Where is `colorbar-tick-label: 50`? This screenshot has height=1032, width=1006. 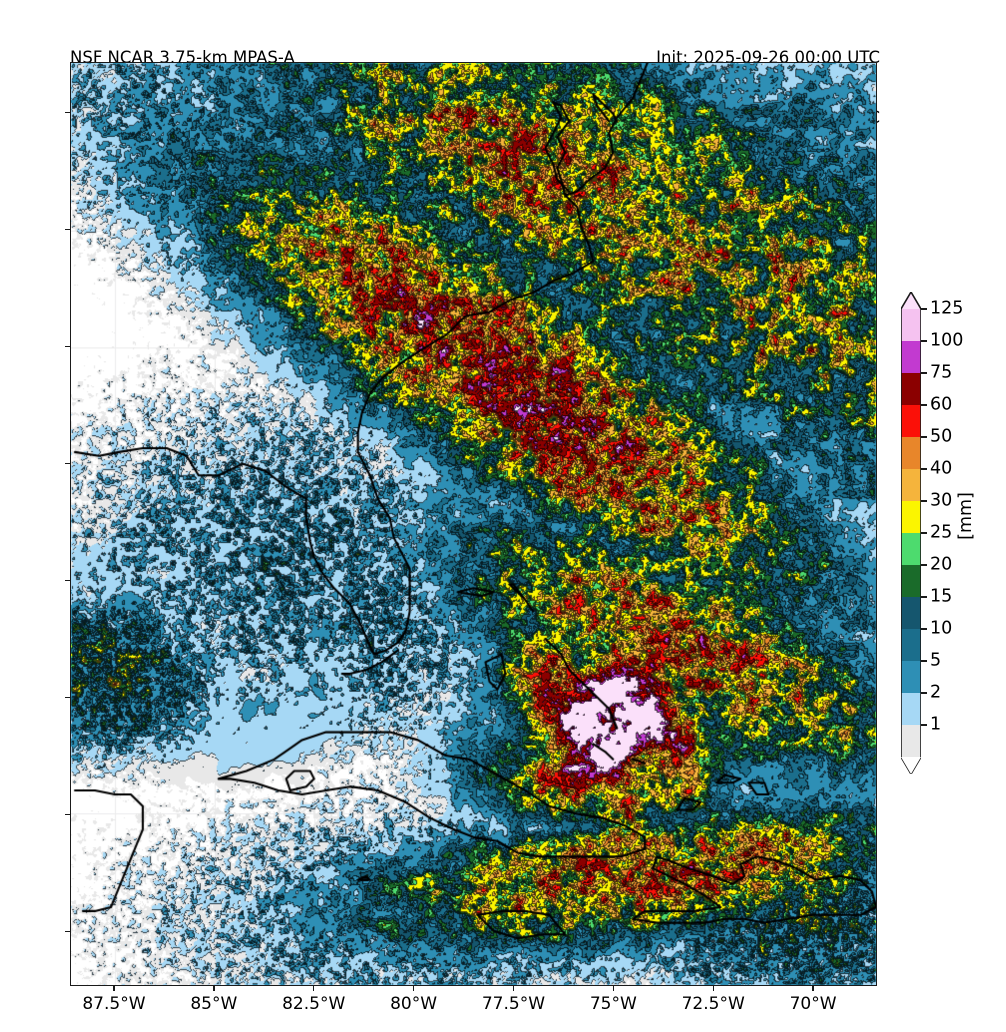
colorbar-tick-label: 50 is located at coordinates (941, 436).